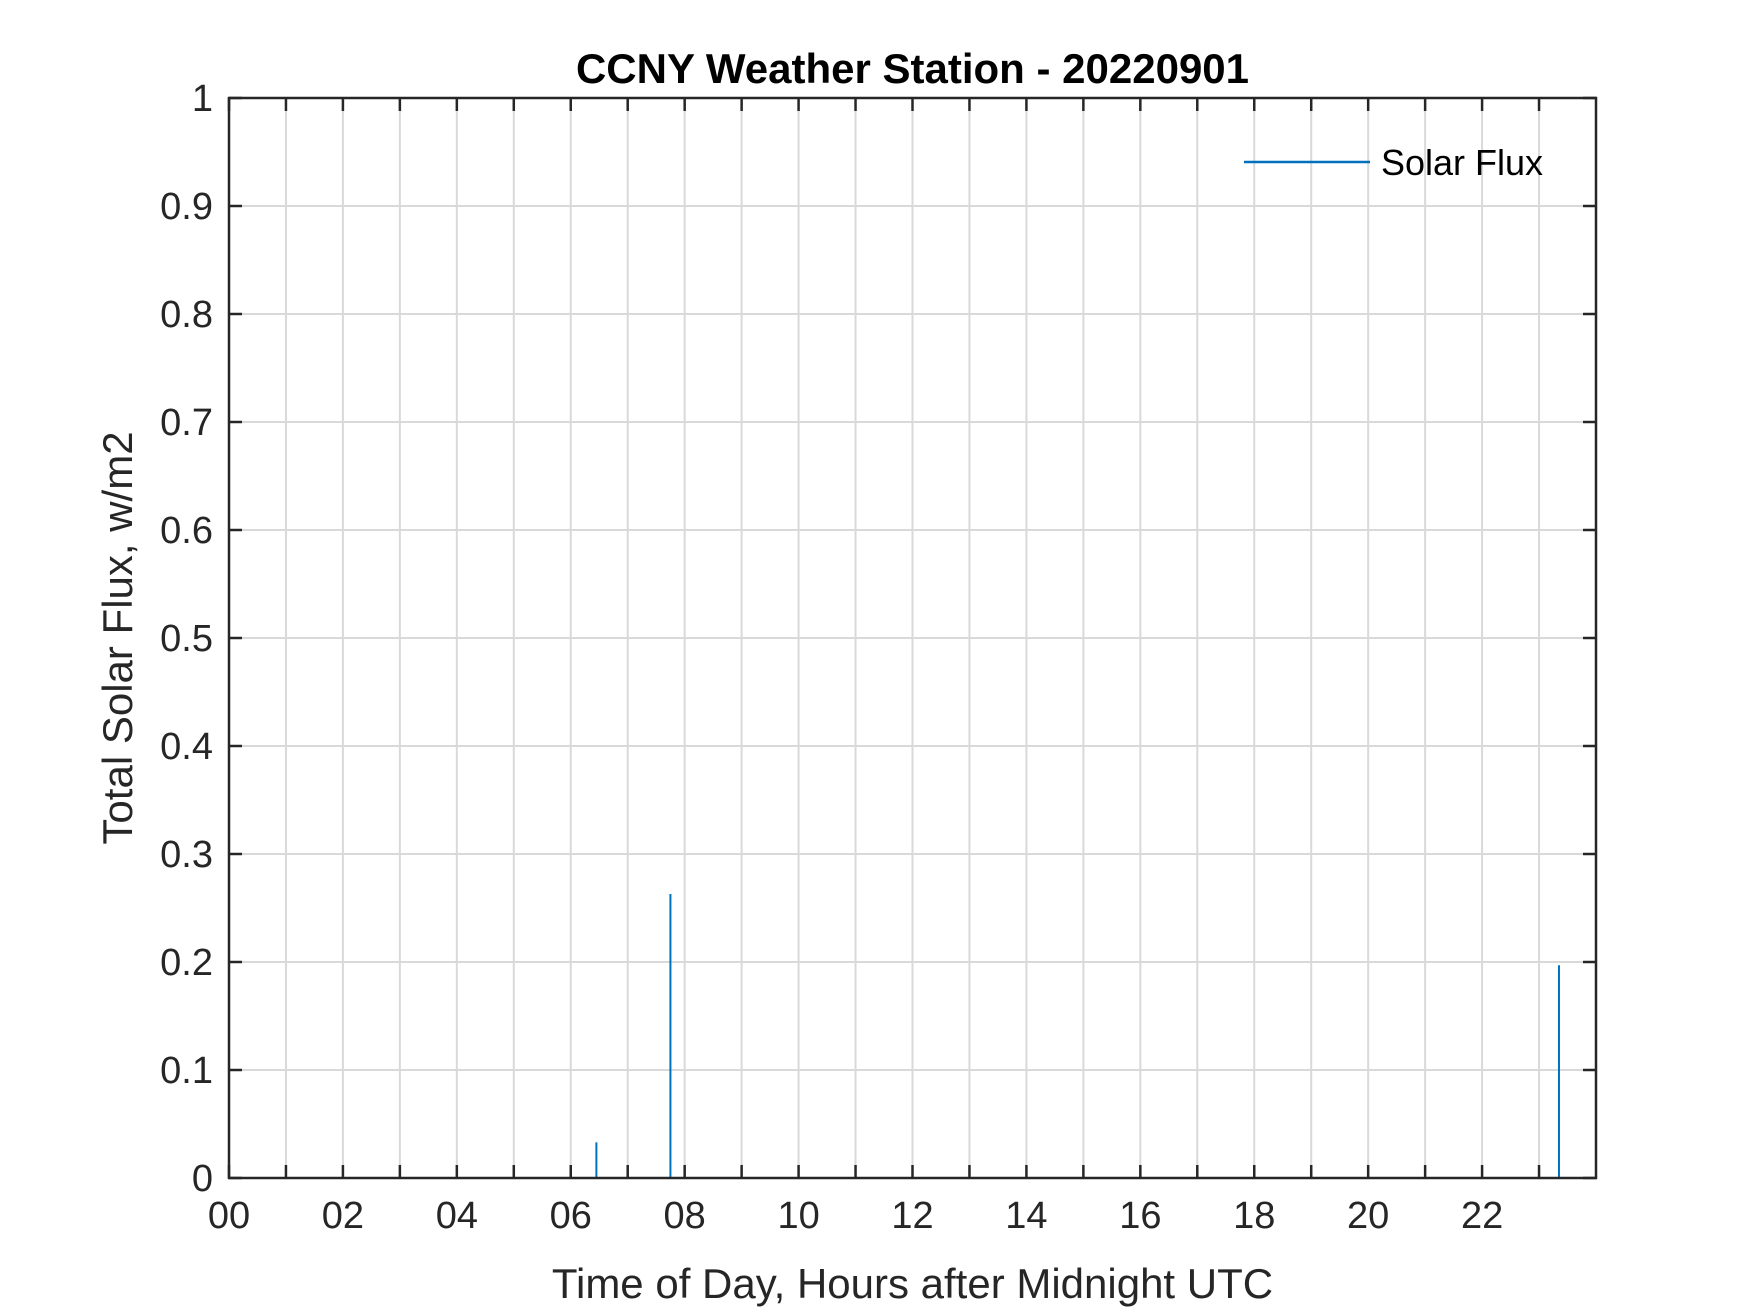 This screenshot has width=1750, height=1313. Describe the element at coordinates (912, 1283) in the screenshot. I see `x-axis-label: Time of Day, Hours after Midnight UTC` at that location.